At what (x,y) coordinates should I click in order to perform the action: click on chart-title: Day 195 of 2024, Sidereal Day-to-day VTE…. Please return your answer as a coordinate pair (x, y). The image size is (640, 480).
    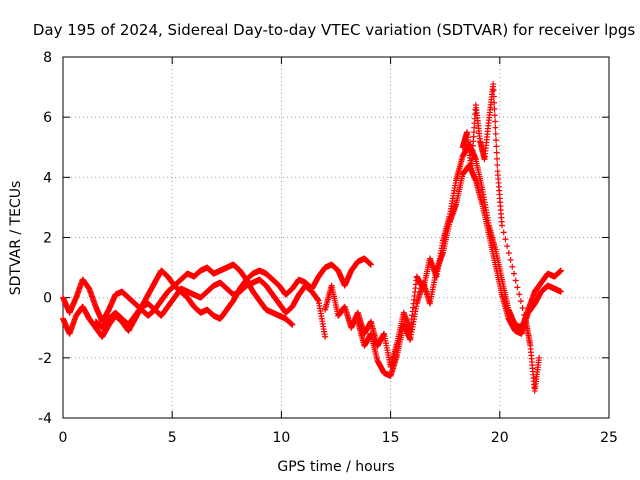
    Looking at the image, I should click on (334, 30).